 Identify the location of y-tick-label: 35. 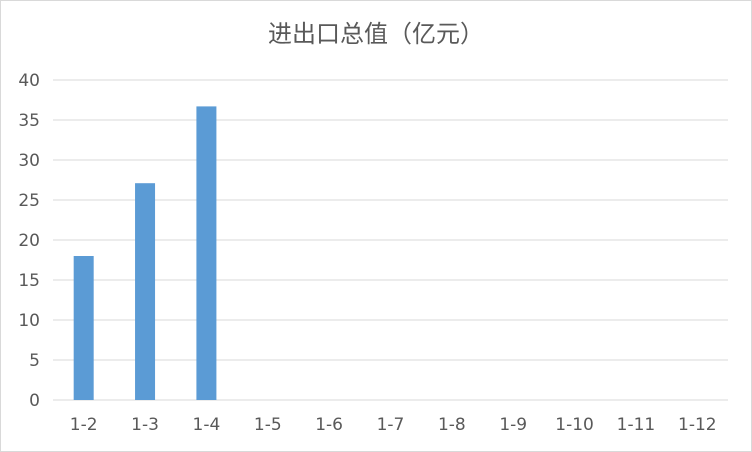
(29, 121).